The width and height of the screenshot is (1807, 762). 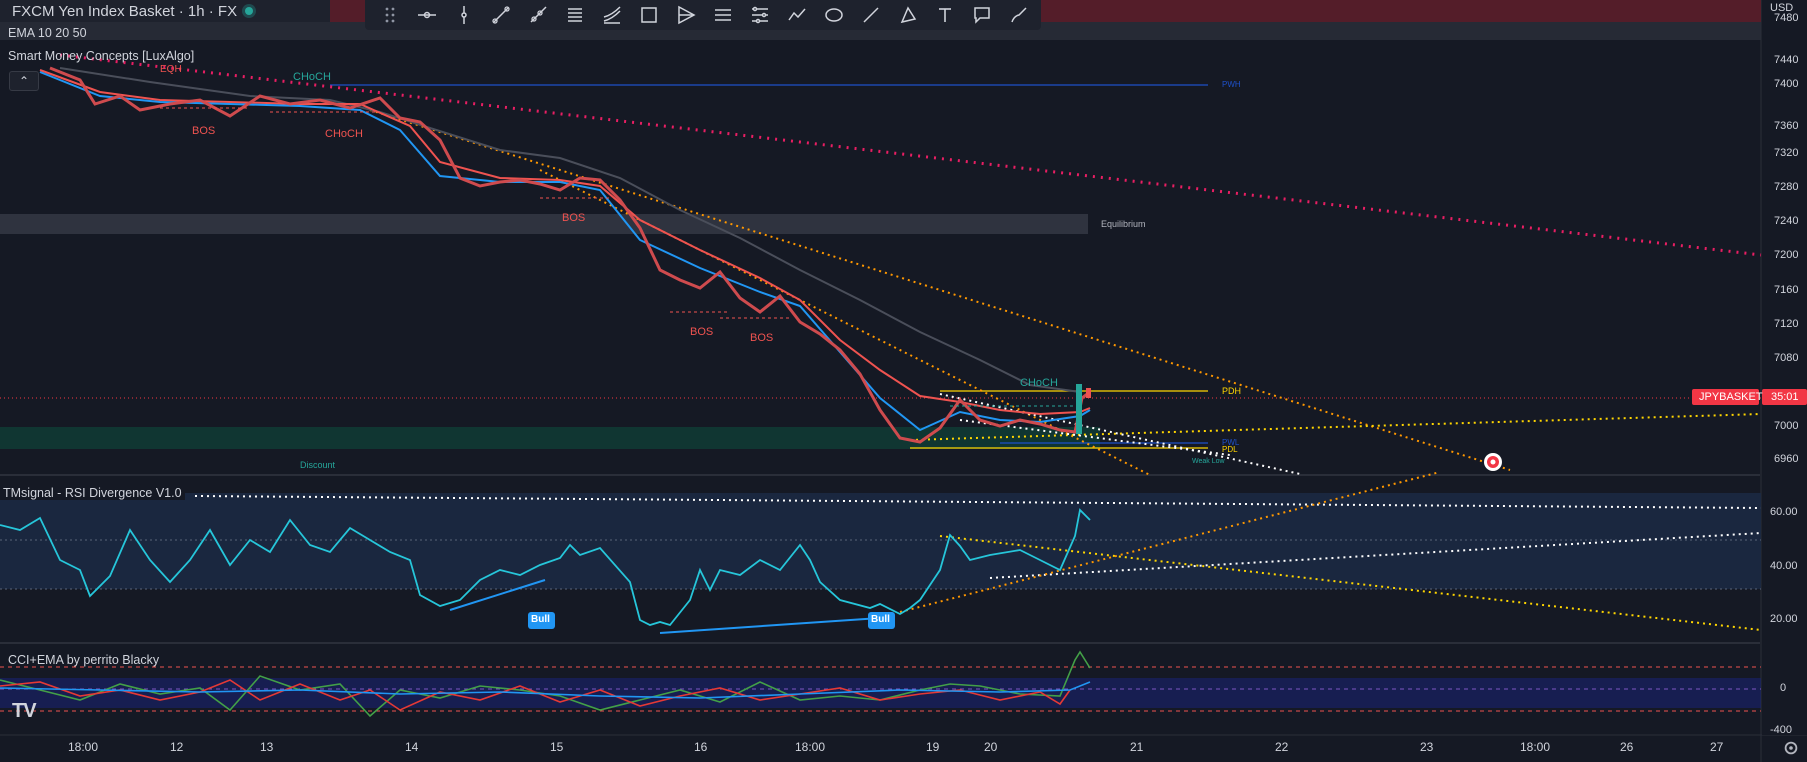 What do you see at coordinates (545, 567) in the screenshot?
I see `rsi-line` at bounding box center [545, 567].